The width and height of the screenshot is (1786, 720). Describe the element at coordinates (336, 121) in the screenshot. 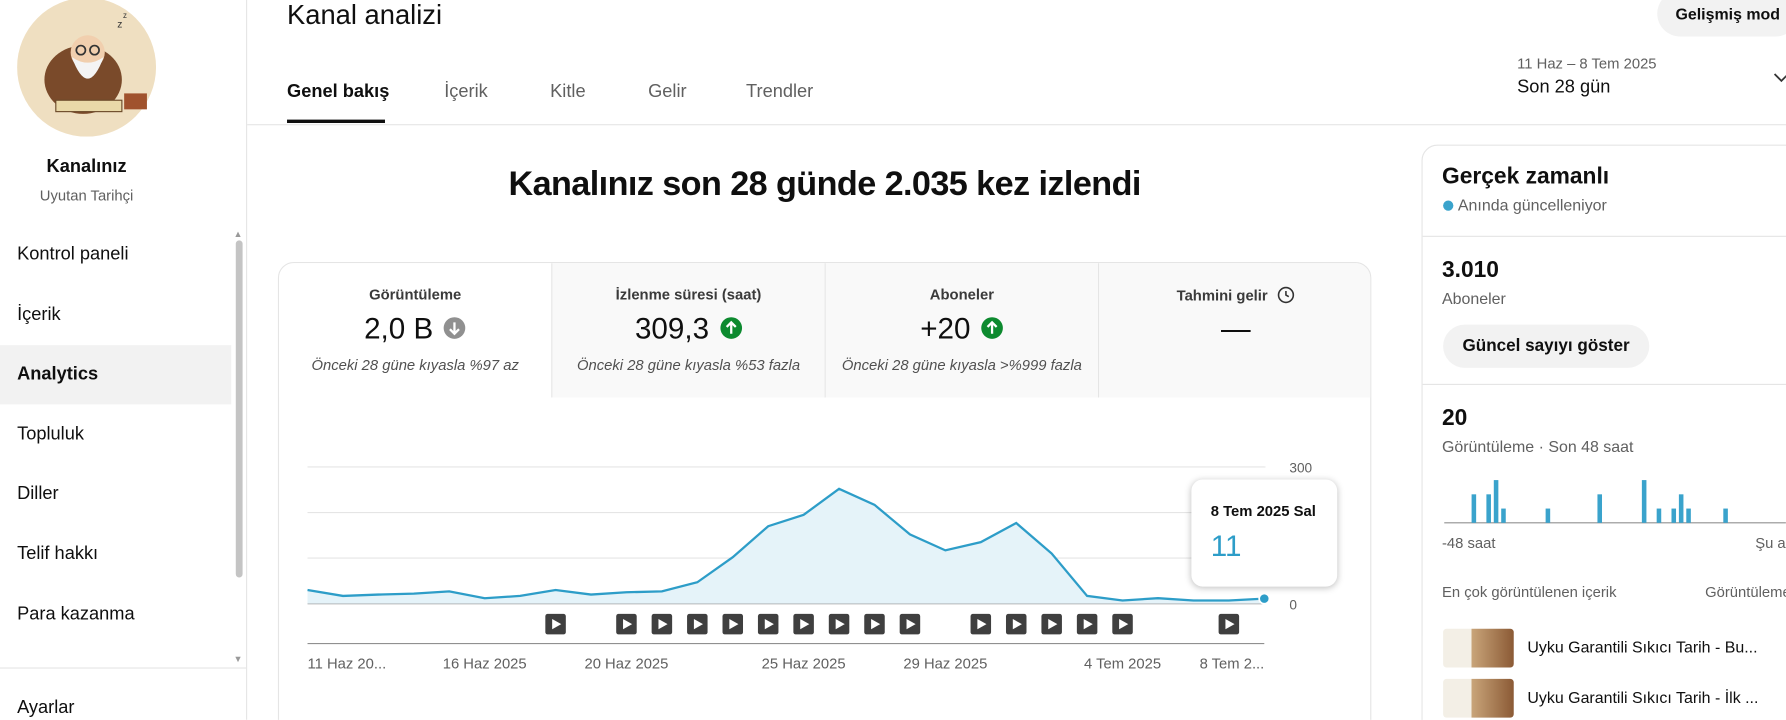

I see `tab-underline` at that location.